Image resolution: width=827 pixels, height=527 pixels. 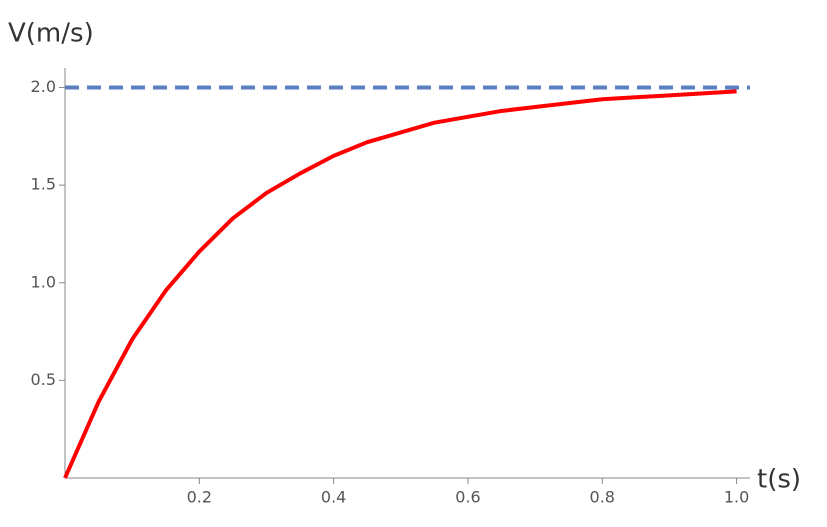 I want to click on y-tick-label: 1.0, so click(x=43, y=281).